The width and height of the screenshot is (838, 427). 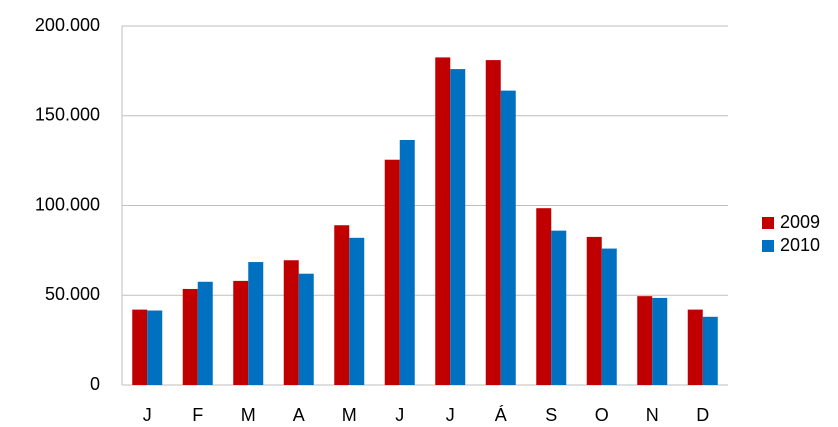 What do you see at coordinates (551, 415) in the screenshot?
I see `x-tick-label: S` at bounding box center [551, 415].